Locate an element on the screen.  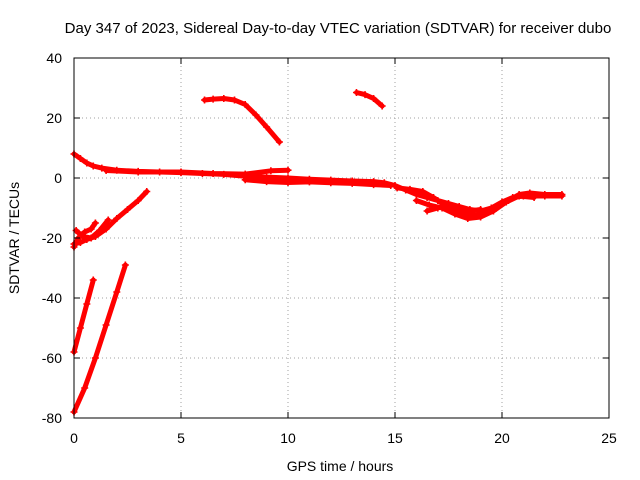
y-tick-label: 20 is located at coordinates (54, 118).